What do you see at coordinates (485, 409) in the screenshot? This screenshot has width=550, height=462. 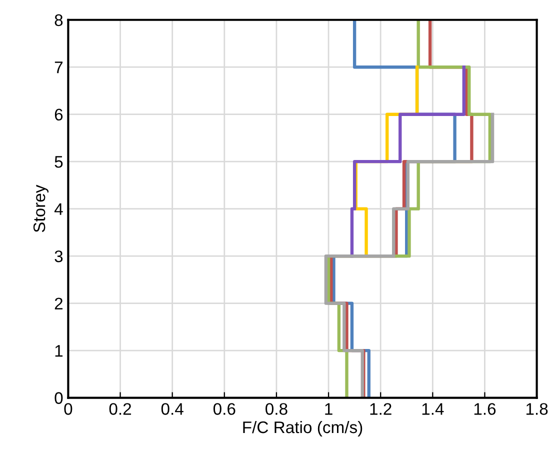 I see `x-tick-label: 1.6` at bounding box center [485, 409].